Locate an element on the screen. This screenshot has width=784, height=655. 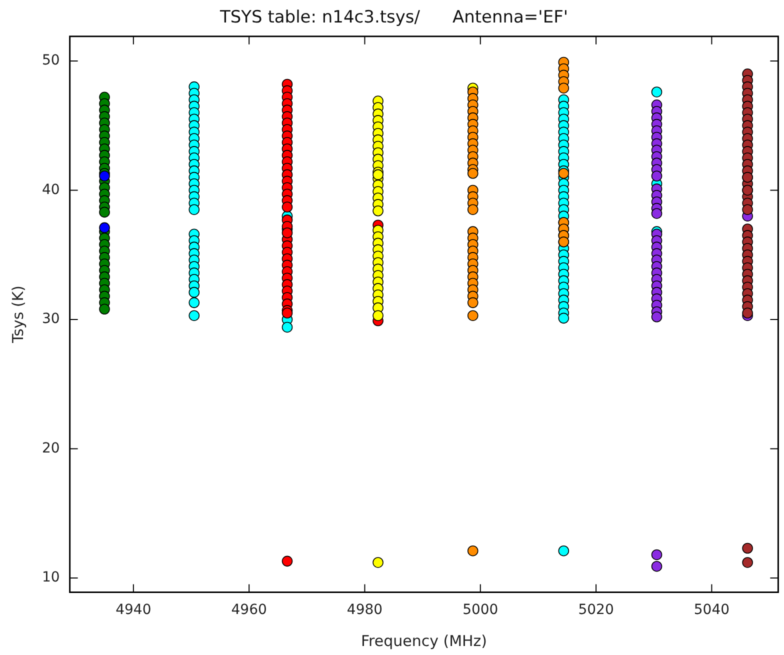
x-axis-title: Frequency (MHz) is located at coordinates (424, 641).